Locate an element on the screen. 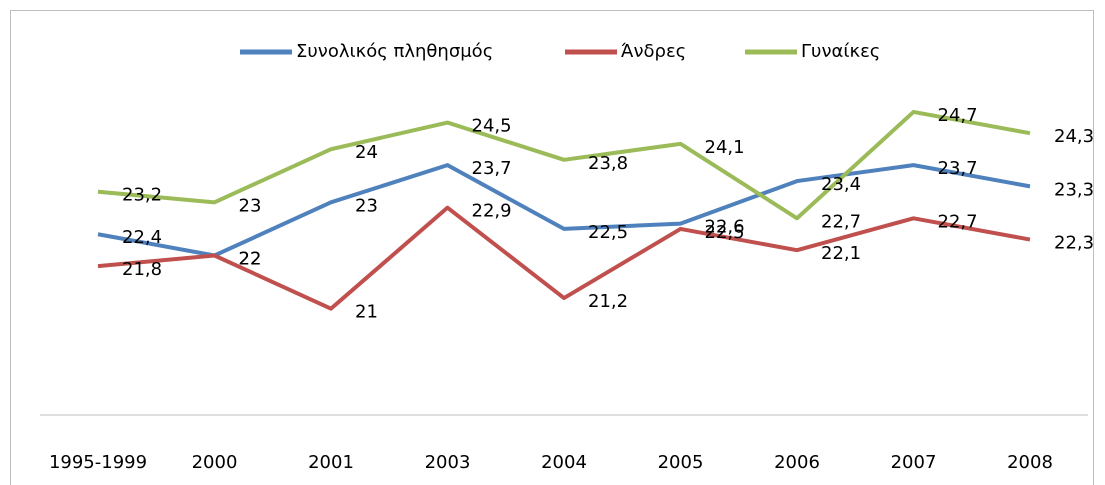  data-label: 24,7 is located at coordinates (958, 115).